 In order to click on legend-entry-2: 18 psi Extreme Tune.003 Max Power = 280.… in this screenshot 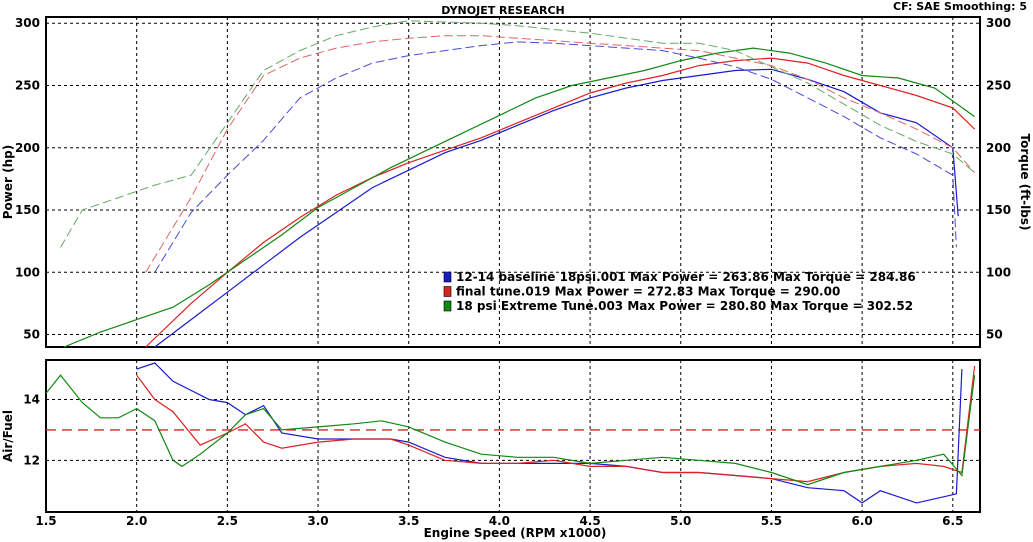, I will do `click(684, 306)`.